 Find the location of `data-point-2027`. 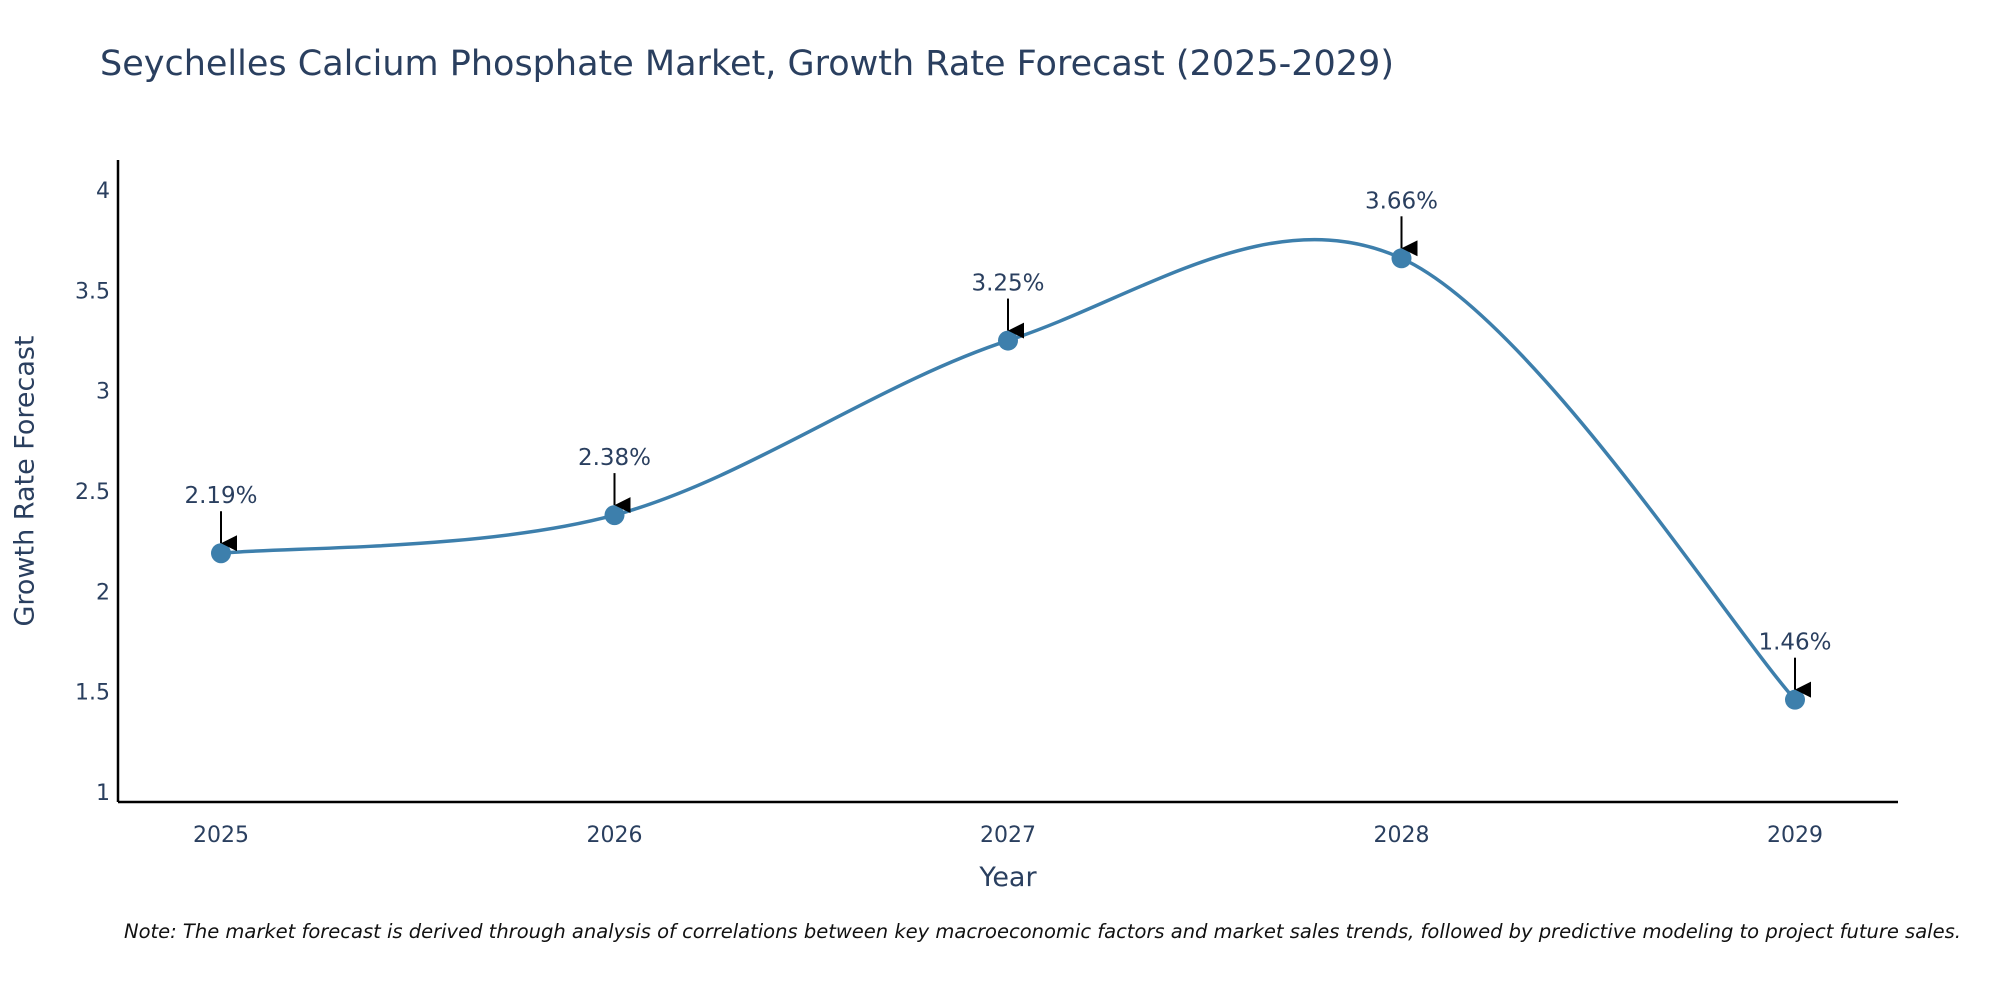

data-point-2027 is located at coordinates (1008, 340).